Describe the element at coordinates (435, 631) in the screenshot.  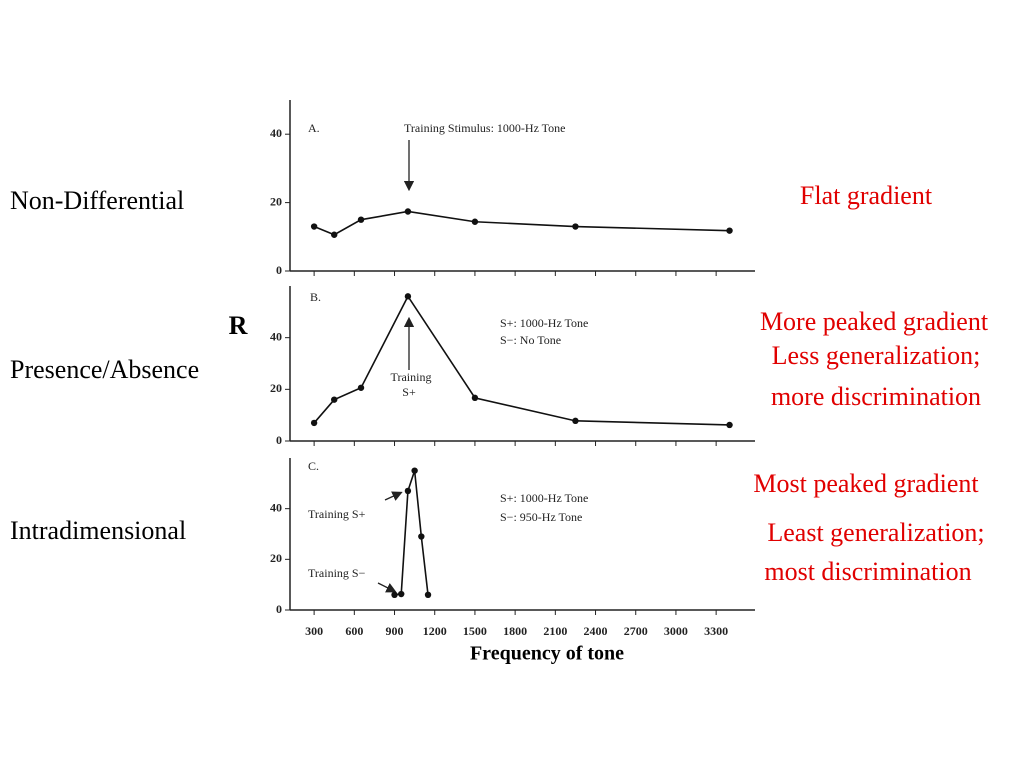
I see `x-tick-label: 1200` at that location.